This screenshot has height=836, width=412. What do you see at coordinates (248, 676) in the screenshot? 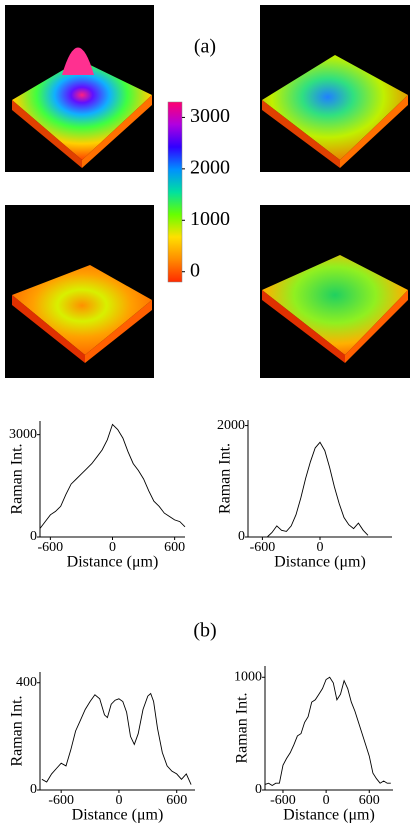
I see `y-tick-label: 1000` at bounding box center [248, 676].